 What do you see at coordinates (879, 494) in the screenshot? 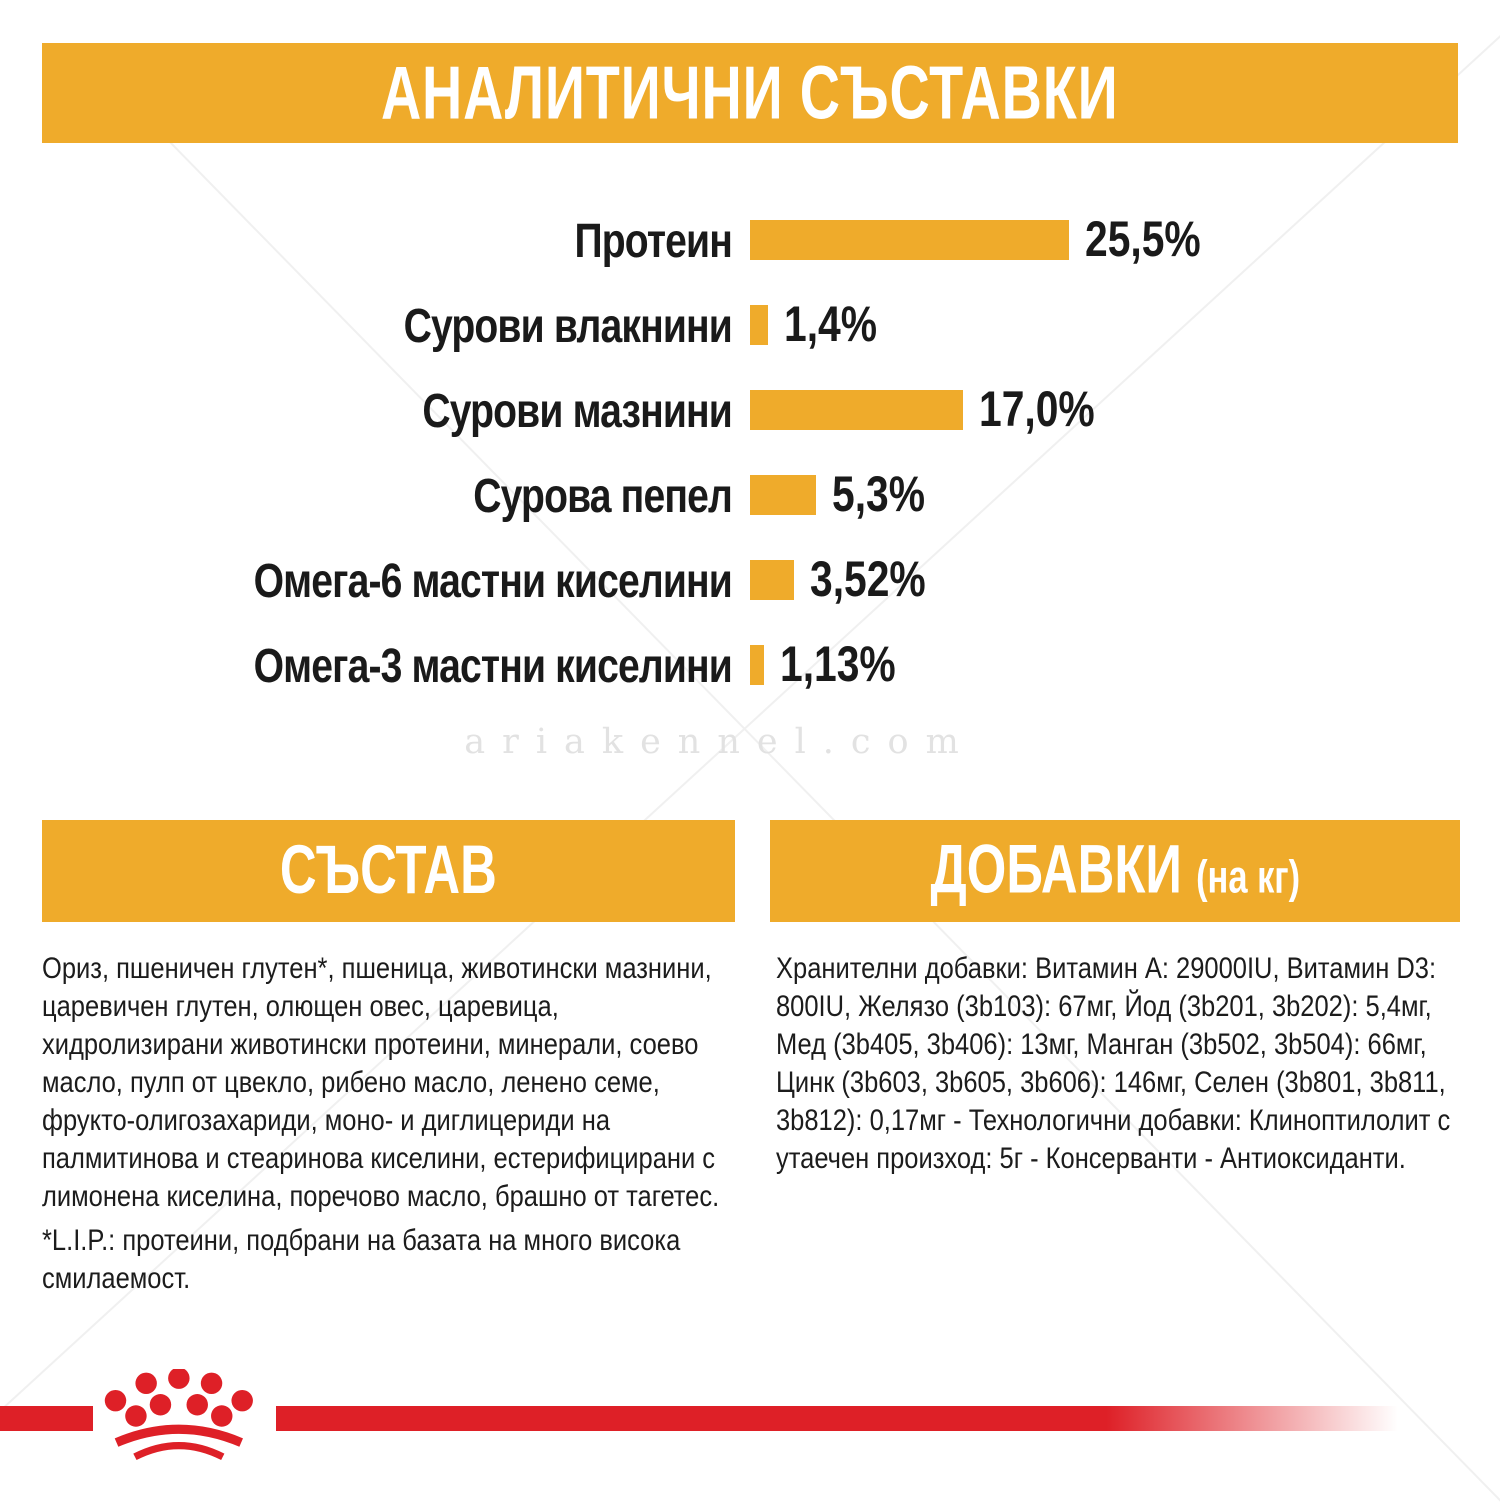
I see `chart-value-label: 5,3%` at bounding box center [879, 494].